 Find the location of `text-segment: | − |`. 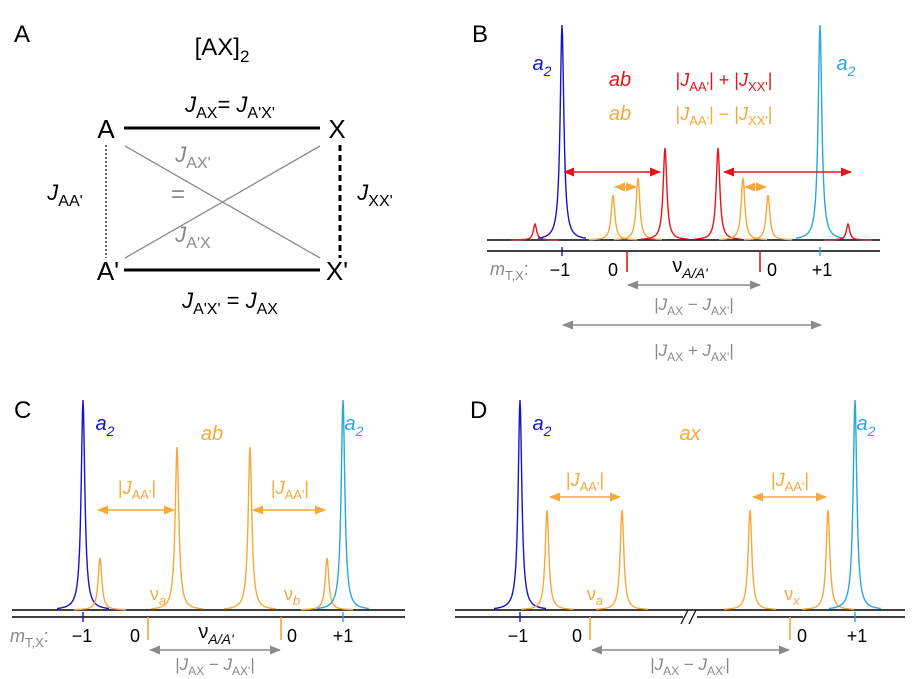

text-segment: | − | is located at coordinates (724, 114).